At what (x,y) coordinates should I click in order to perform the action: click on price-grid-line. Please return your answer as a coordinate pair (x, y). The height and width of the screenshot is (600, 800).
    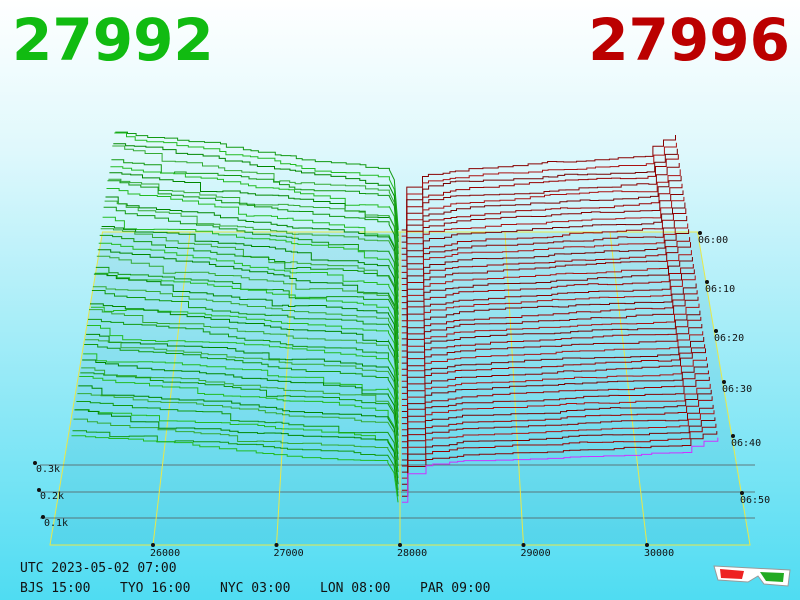
    Looking at the image, I should click on (514, 388).